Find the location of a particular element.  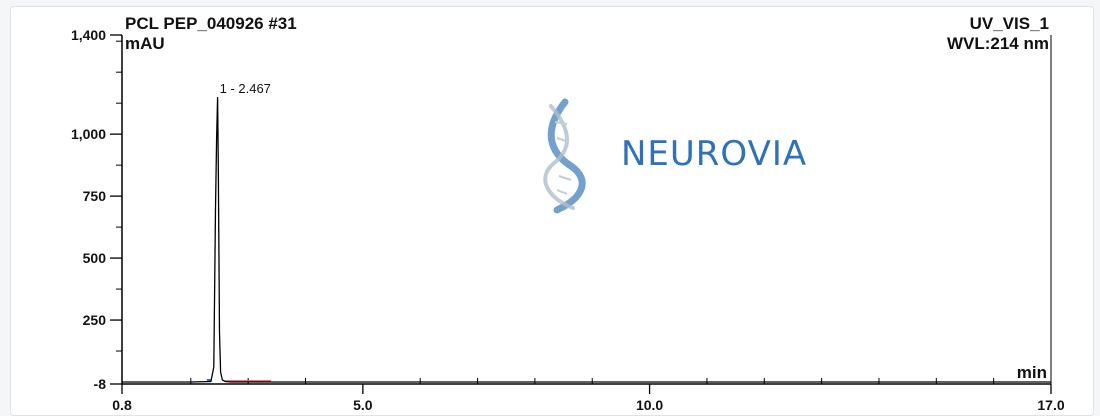

y-tick-label: 250 is located at coordinates (95, 320).